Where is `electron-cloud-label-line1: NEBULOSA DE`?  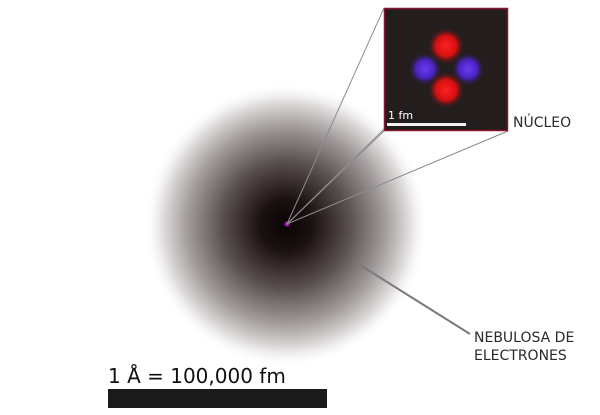 electron-cloud-label-line1: NEBULOSA DE is located at coordinates (524, 338).